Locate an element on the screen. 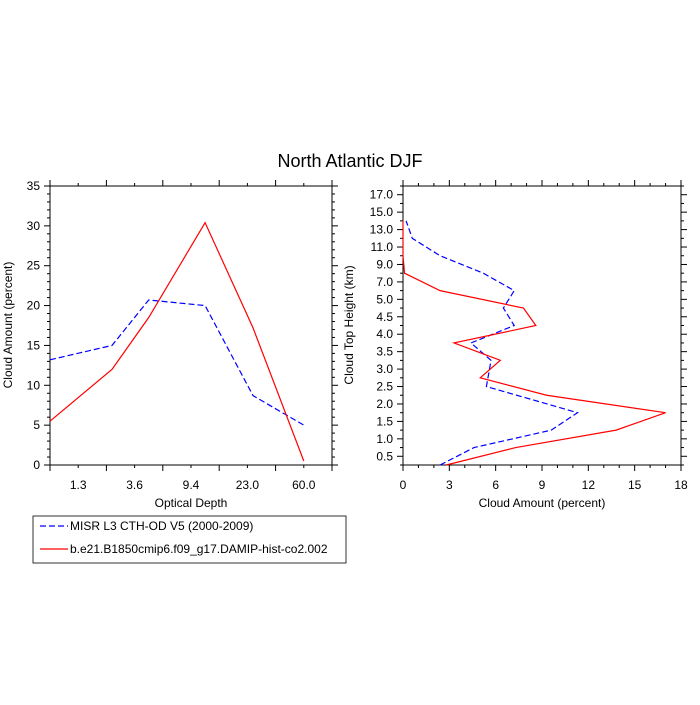  left-x-tick-label: 1.3 is located at coordinates (78, 485).